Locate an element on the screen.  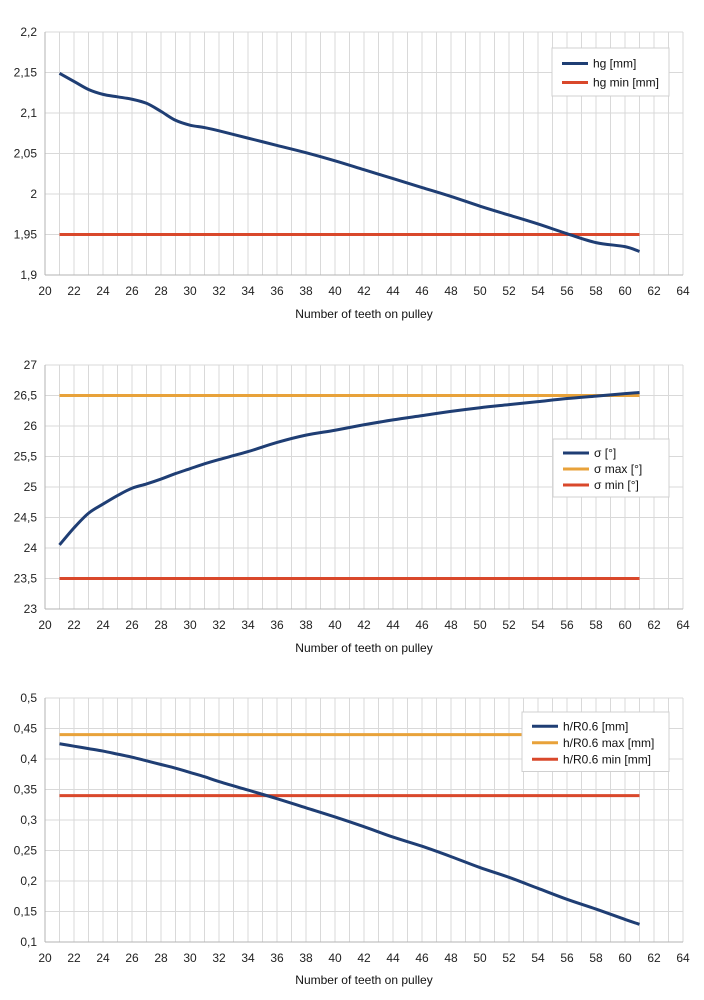
y-tick-label: 0,1 is located at coordinates (28, 942).